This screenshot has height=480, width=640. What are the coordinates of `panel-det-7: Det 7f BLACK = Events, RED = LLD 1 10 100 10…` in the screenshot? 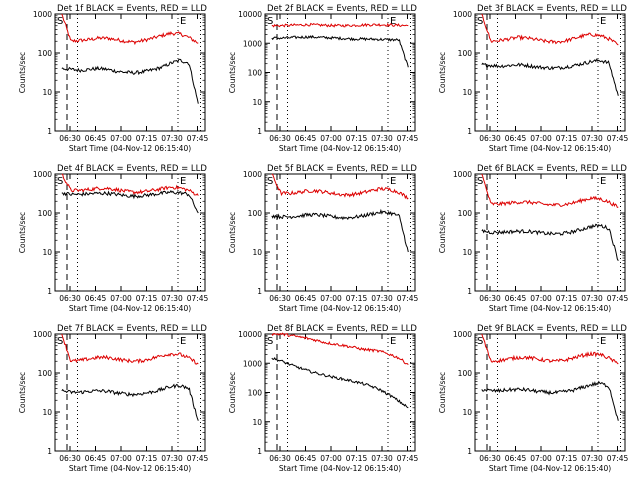 It's located at (113, 398).